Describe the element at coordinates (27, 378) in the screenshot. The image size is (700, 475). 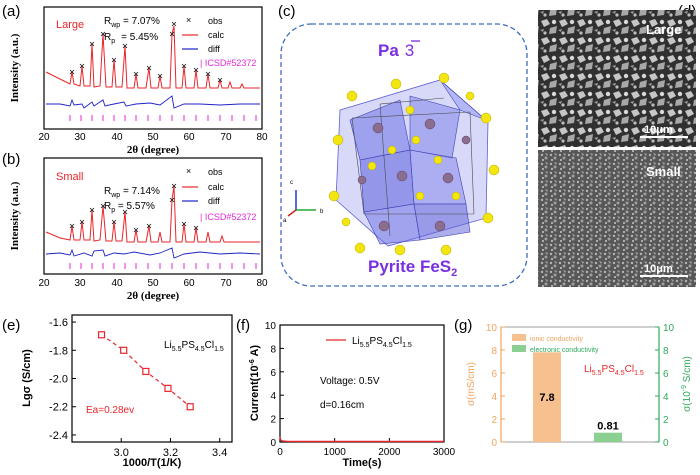
I see `panel-e-ylabel: Lgσ (S/cm)` at that location.